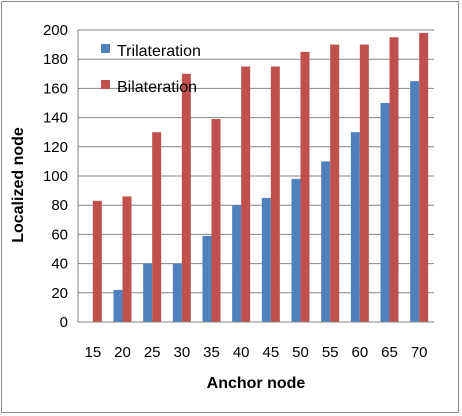 Image resolution: width=462 pixels, height=416 pixels. Describe the element at coordinates (211, 352) in the screenshot. I see `x-tick-label: 35` at that location.